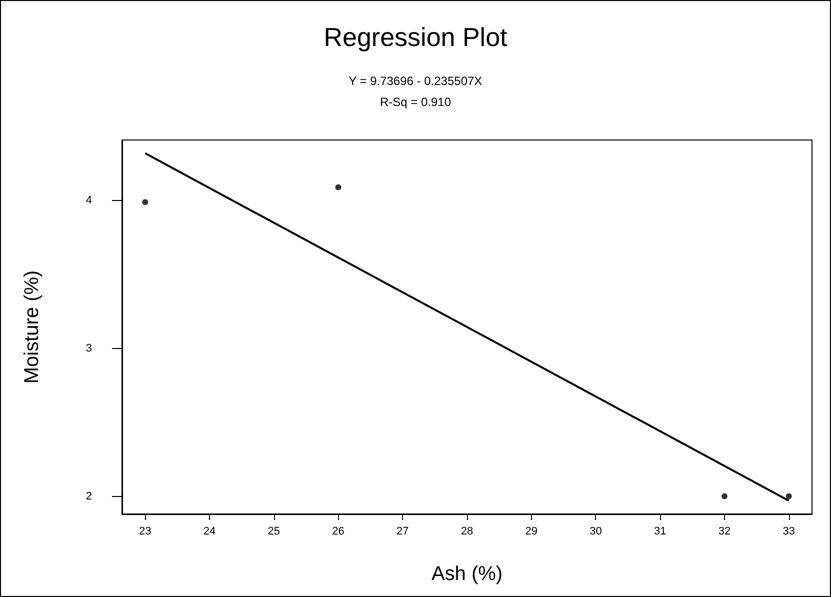 Image resolution: width=831 pixels, height=597 pixels. Describe the element at coordinates (724, 532) in the screenshot. I see `x-tick-label: 32` at that location.